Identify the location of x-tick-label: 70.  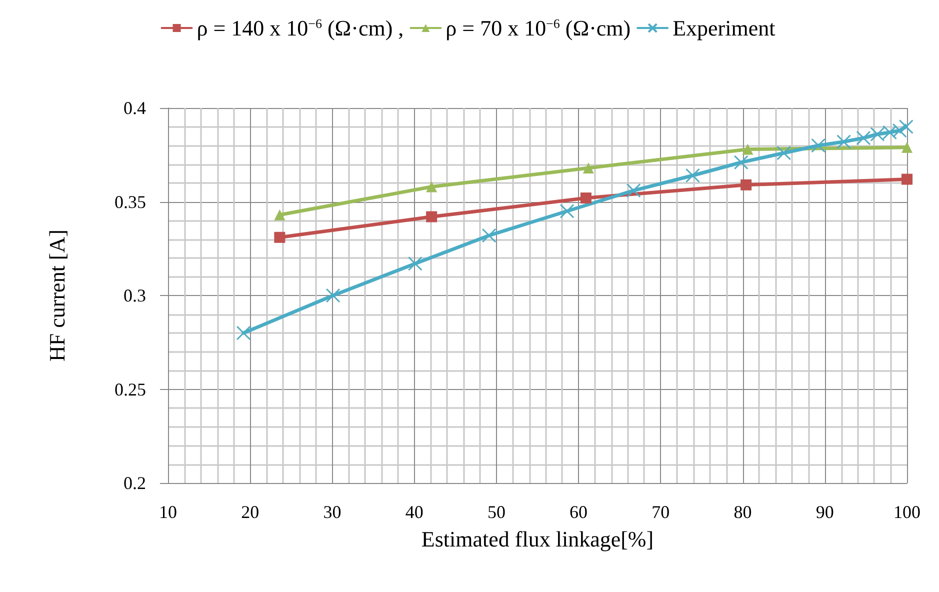
(661, 512).